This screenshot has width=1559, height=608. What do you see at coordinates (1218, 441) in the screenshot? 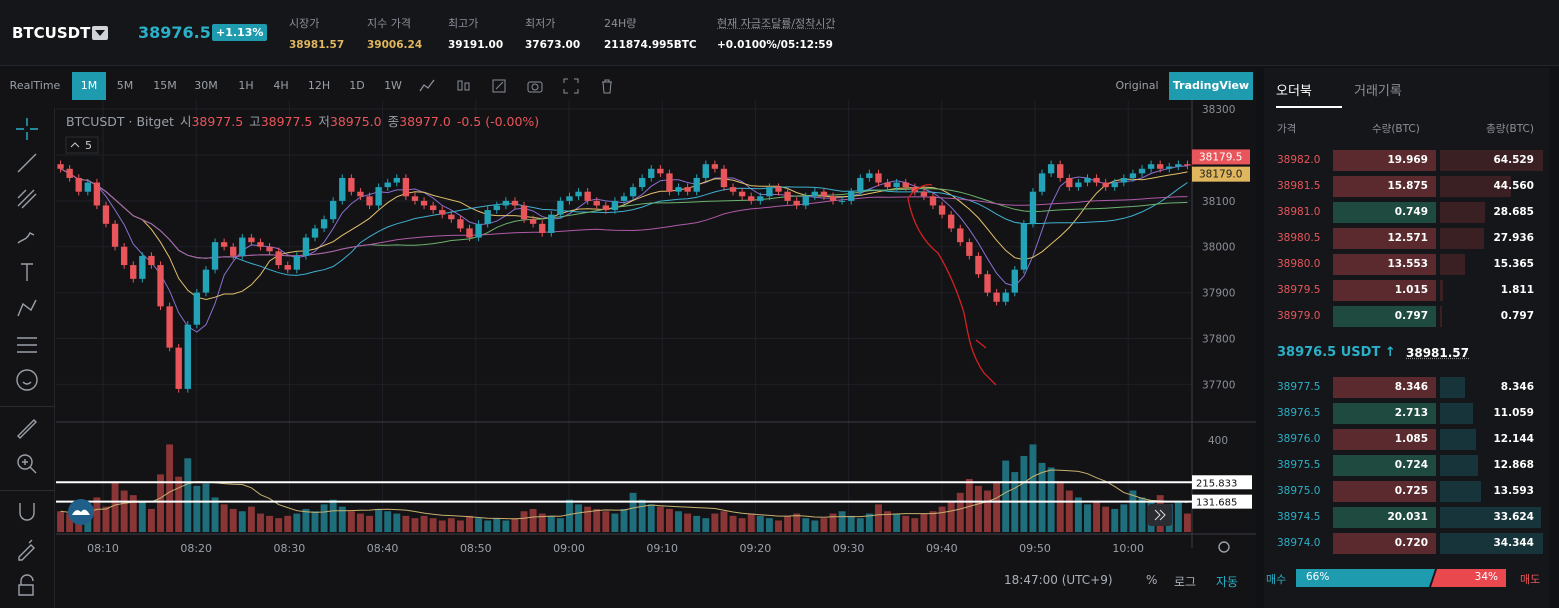
I see `volume-tick: 400` at bounding box center [1218, 441].